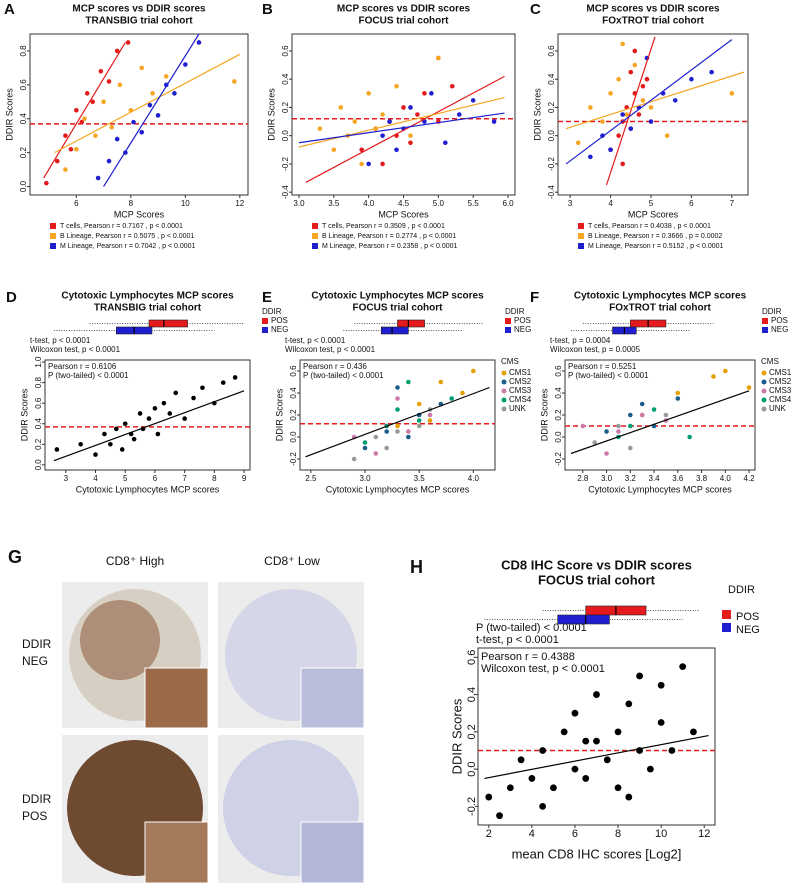  I want to click on inset, so click(176, 852).